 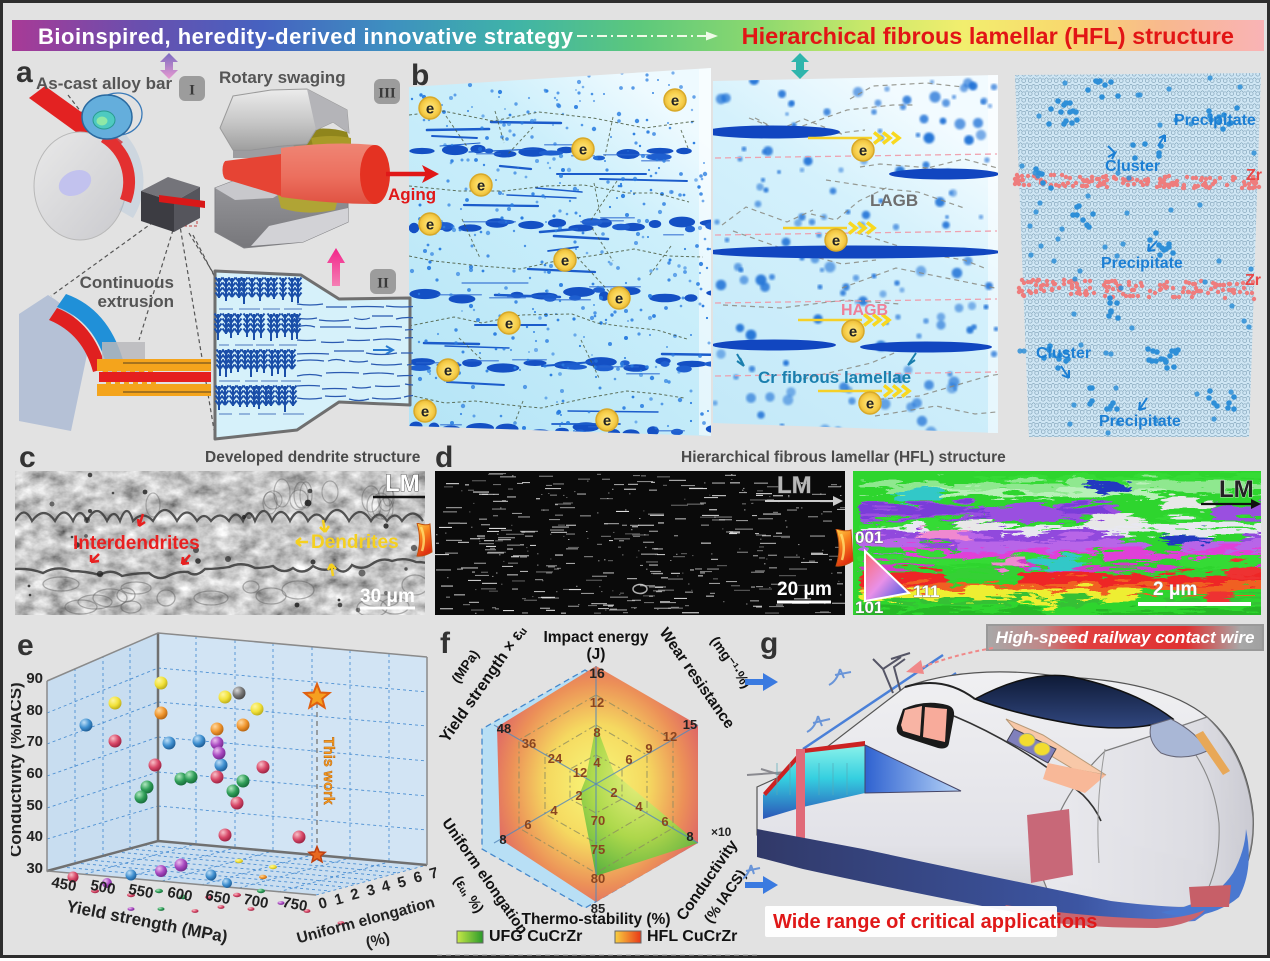 What do you see at coordinates (387, 596) in the screenshot?
I see `svg-text: 30 μm` at bounding box center [387, 596].